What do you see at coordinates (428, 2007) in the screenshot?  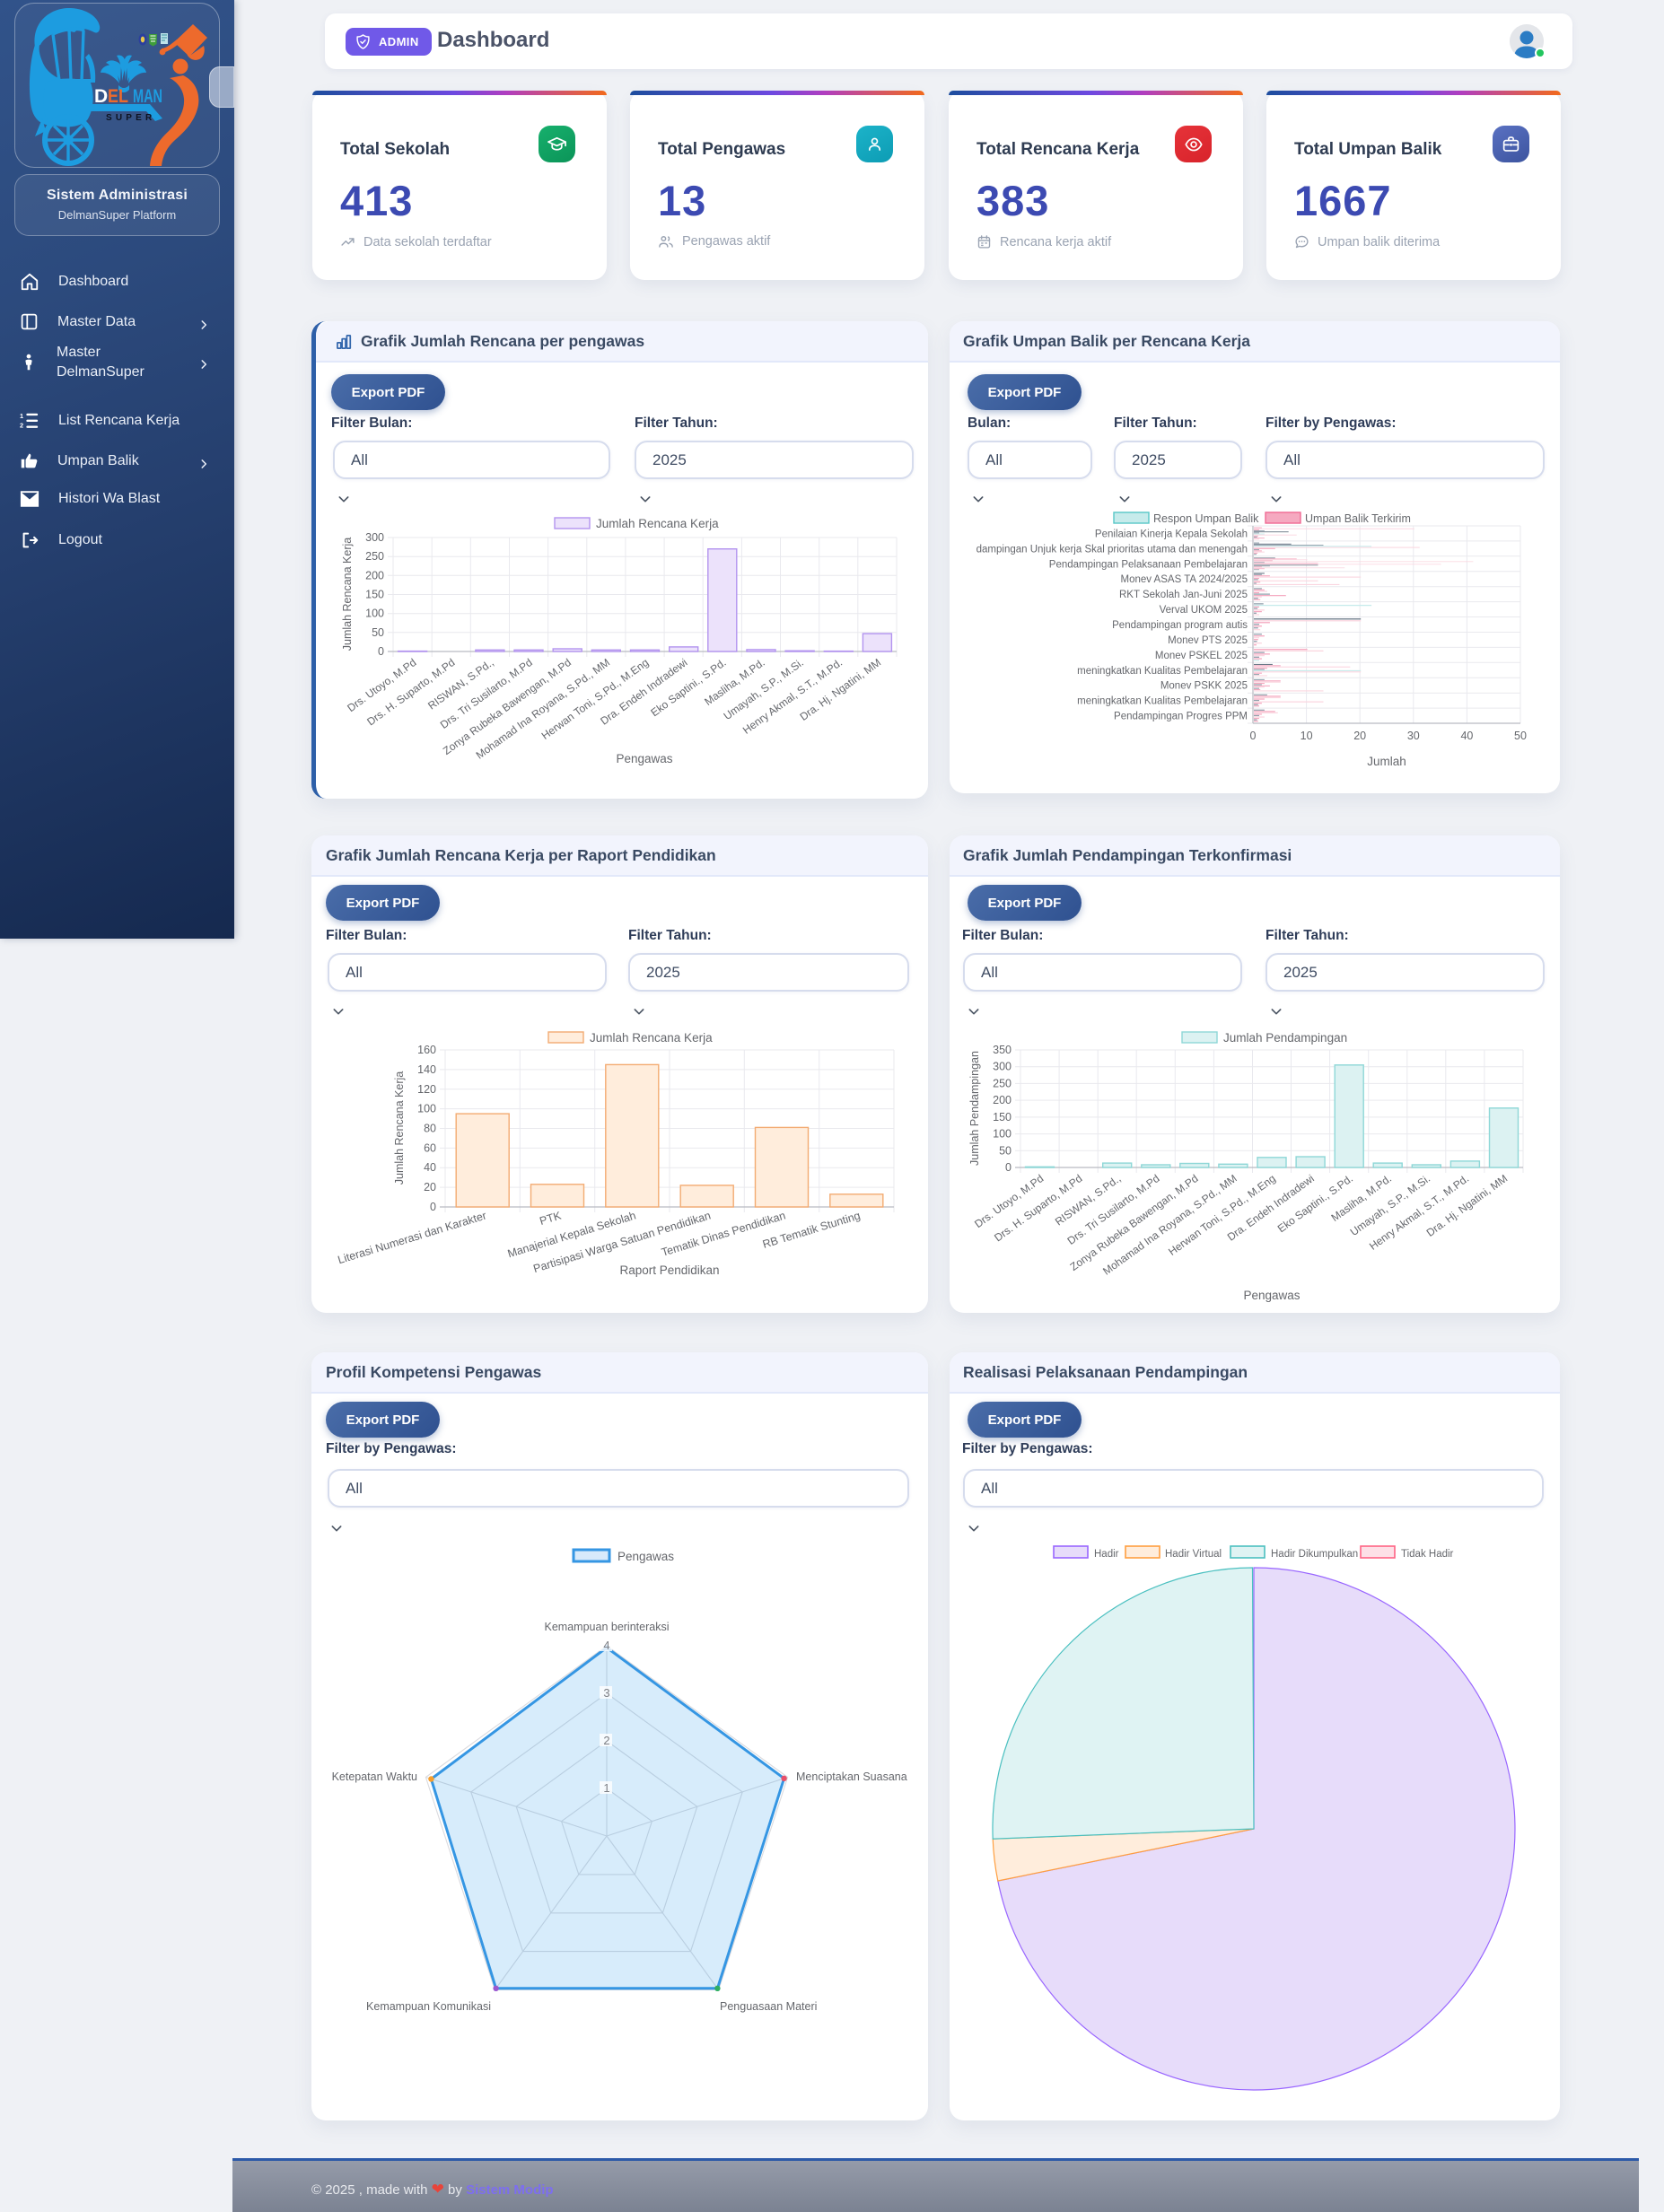 I see `svg-text: Kemampuan Komunikasi` at bounding box center [428, 2007].